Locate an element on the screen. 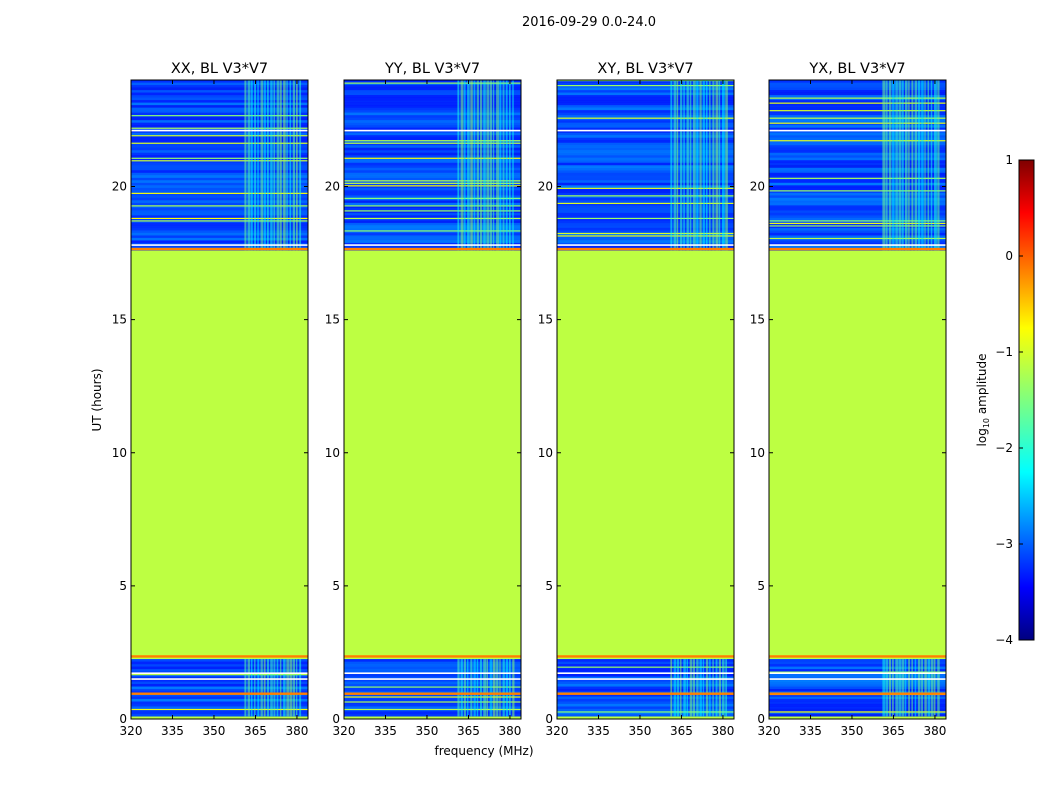 Image resolution: width=1050 pixels, height=800 pixels. figure-title: 2016-09-29 0.0-24.0 is located at coordinates (589, 22).